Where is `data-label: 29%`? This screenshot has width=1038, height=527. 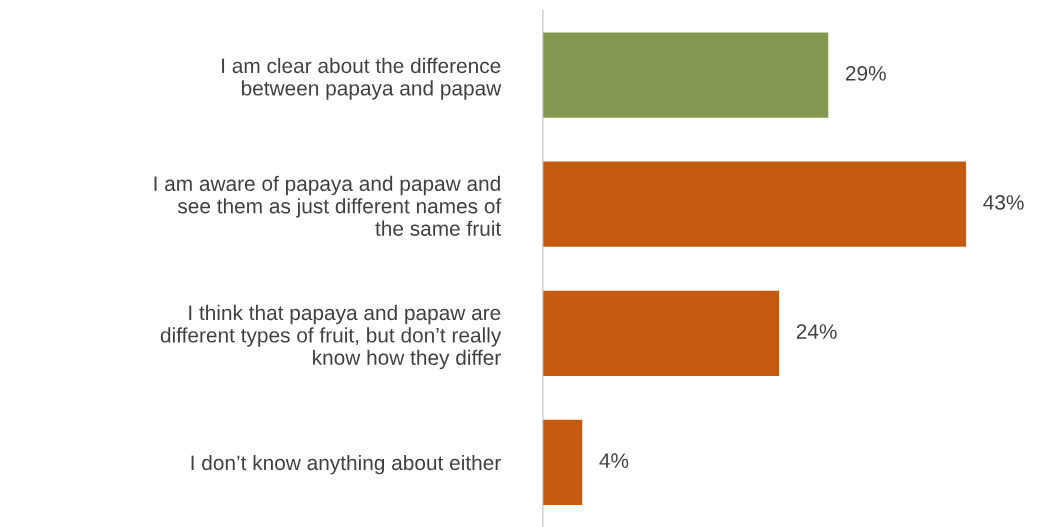 data-label: 29% is located at coordinates (865, 73).